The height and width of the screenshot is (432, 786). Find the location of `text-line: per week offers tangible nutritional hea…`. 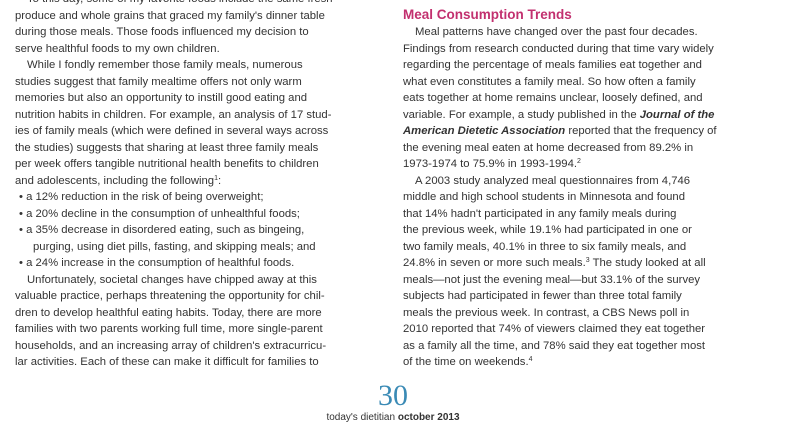

text-line: per week offers tangible nutritional hea… is located at coordinates (167, 164).